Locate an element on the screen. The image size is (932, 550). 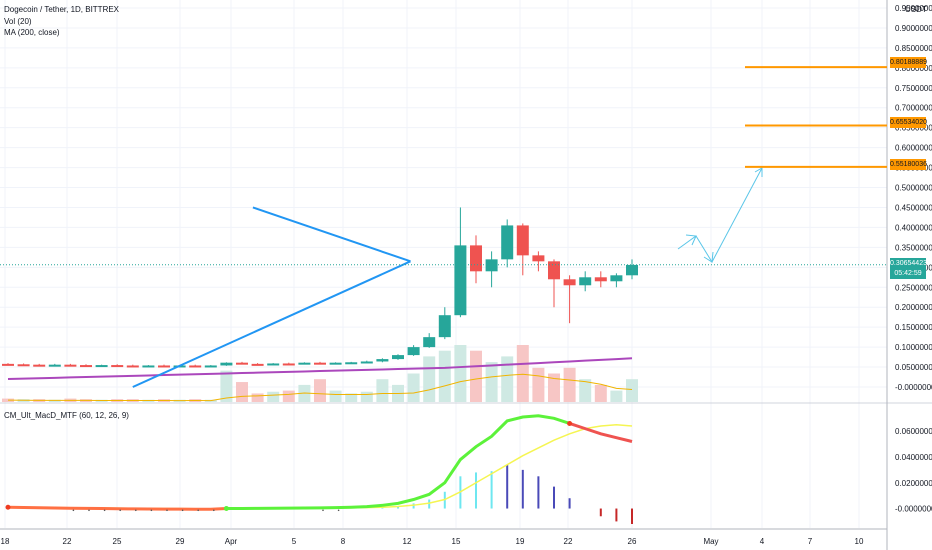
time-axis-label: 15 is located at coordinates (456, 541).